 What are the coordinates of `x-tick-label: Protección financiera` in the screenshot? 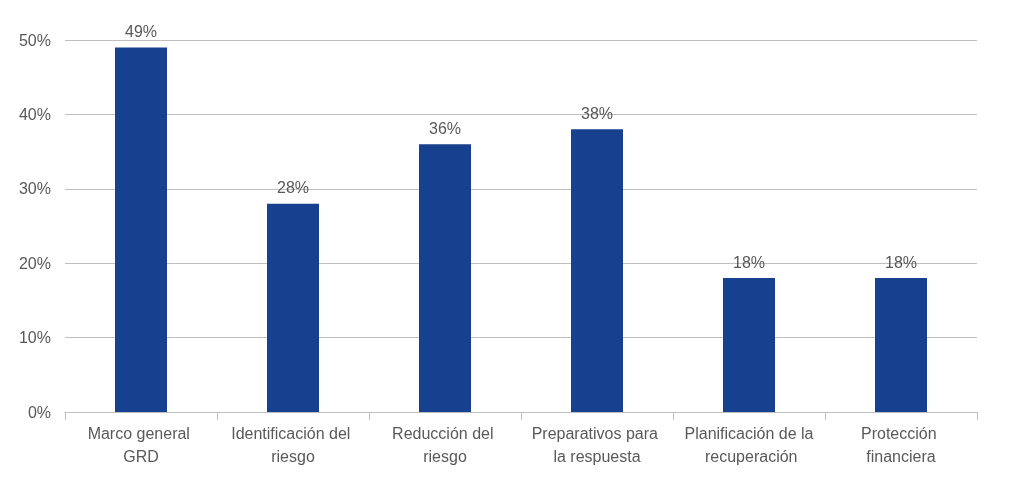 It's located at (901, 445).